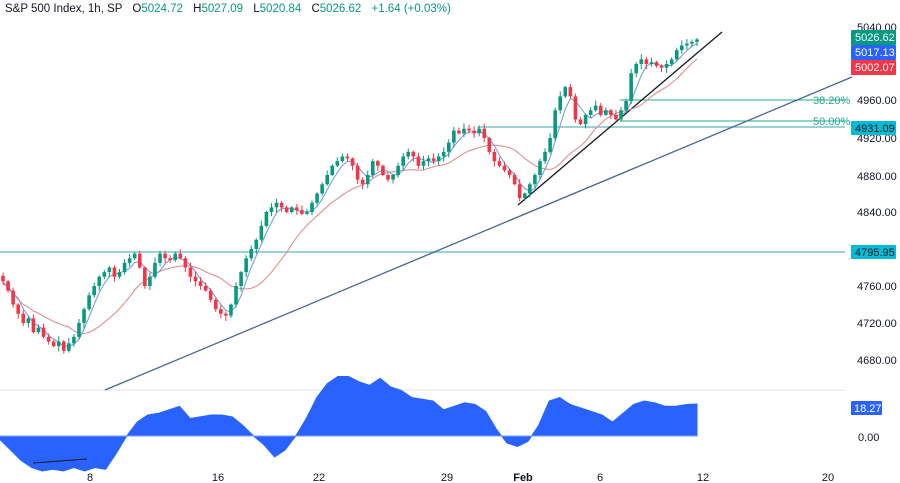  What do you see at coordinates (832, 122) in the screenshot?
I see `fib-50-label: 50.00%` at bounding box center [832, 122].